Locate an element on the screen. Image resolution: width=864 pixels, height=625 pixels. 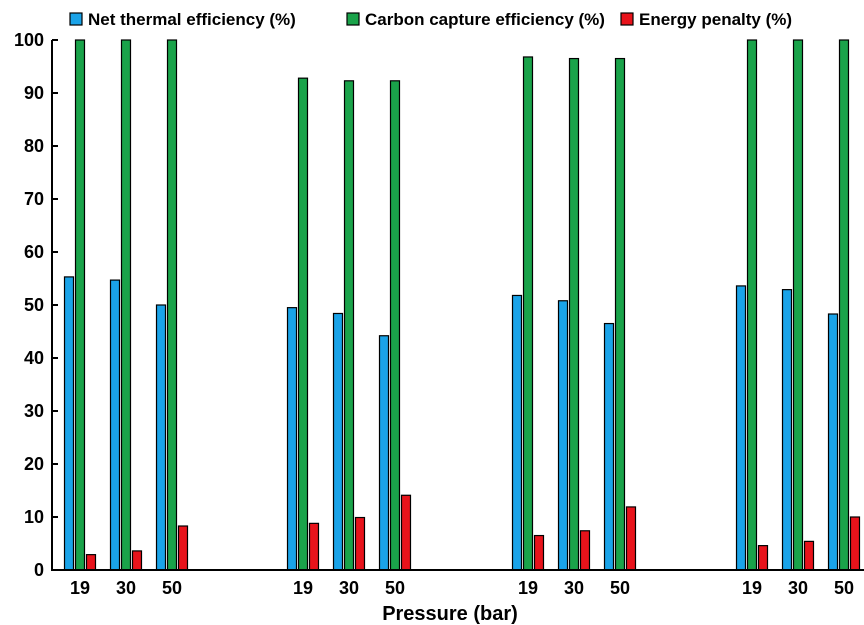
legend-carbon-capture-label: Carbon capture efficiency (%) is located at coordinates (485, 19).